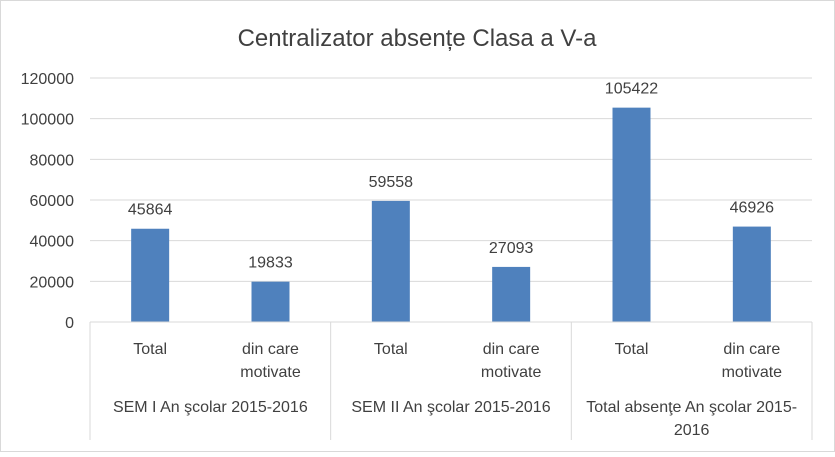 The height and width of the screenshot is (457, 835). I want to click on data-label: 46926, so click(752, 208).